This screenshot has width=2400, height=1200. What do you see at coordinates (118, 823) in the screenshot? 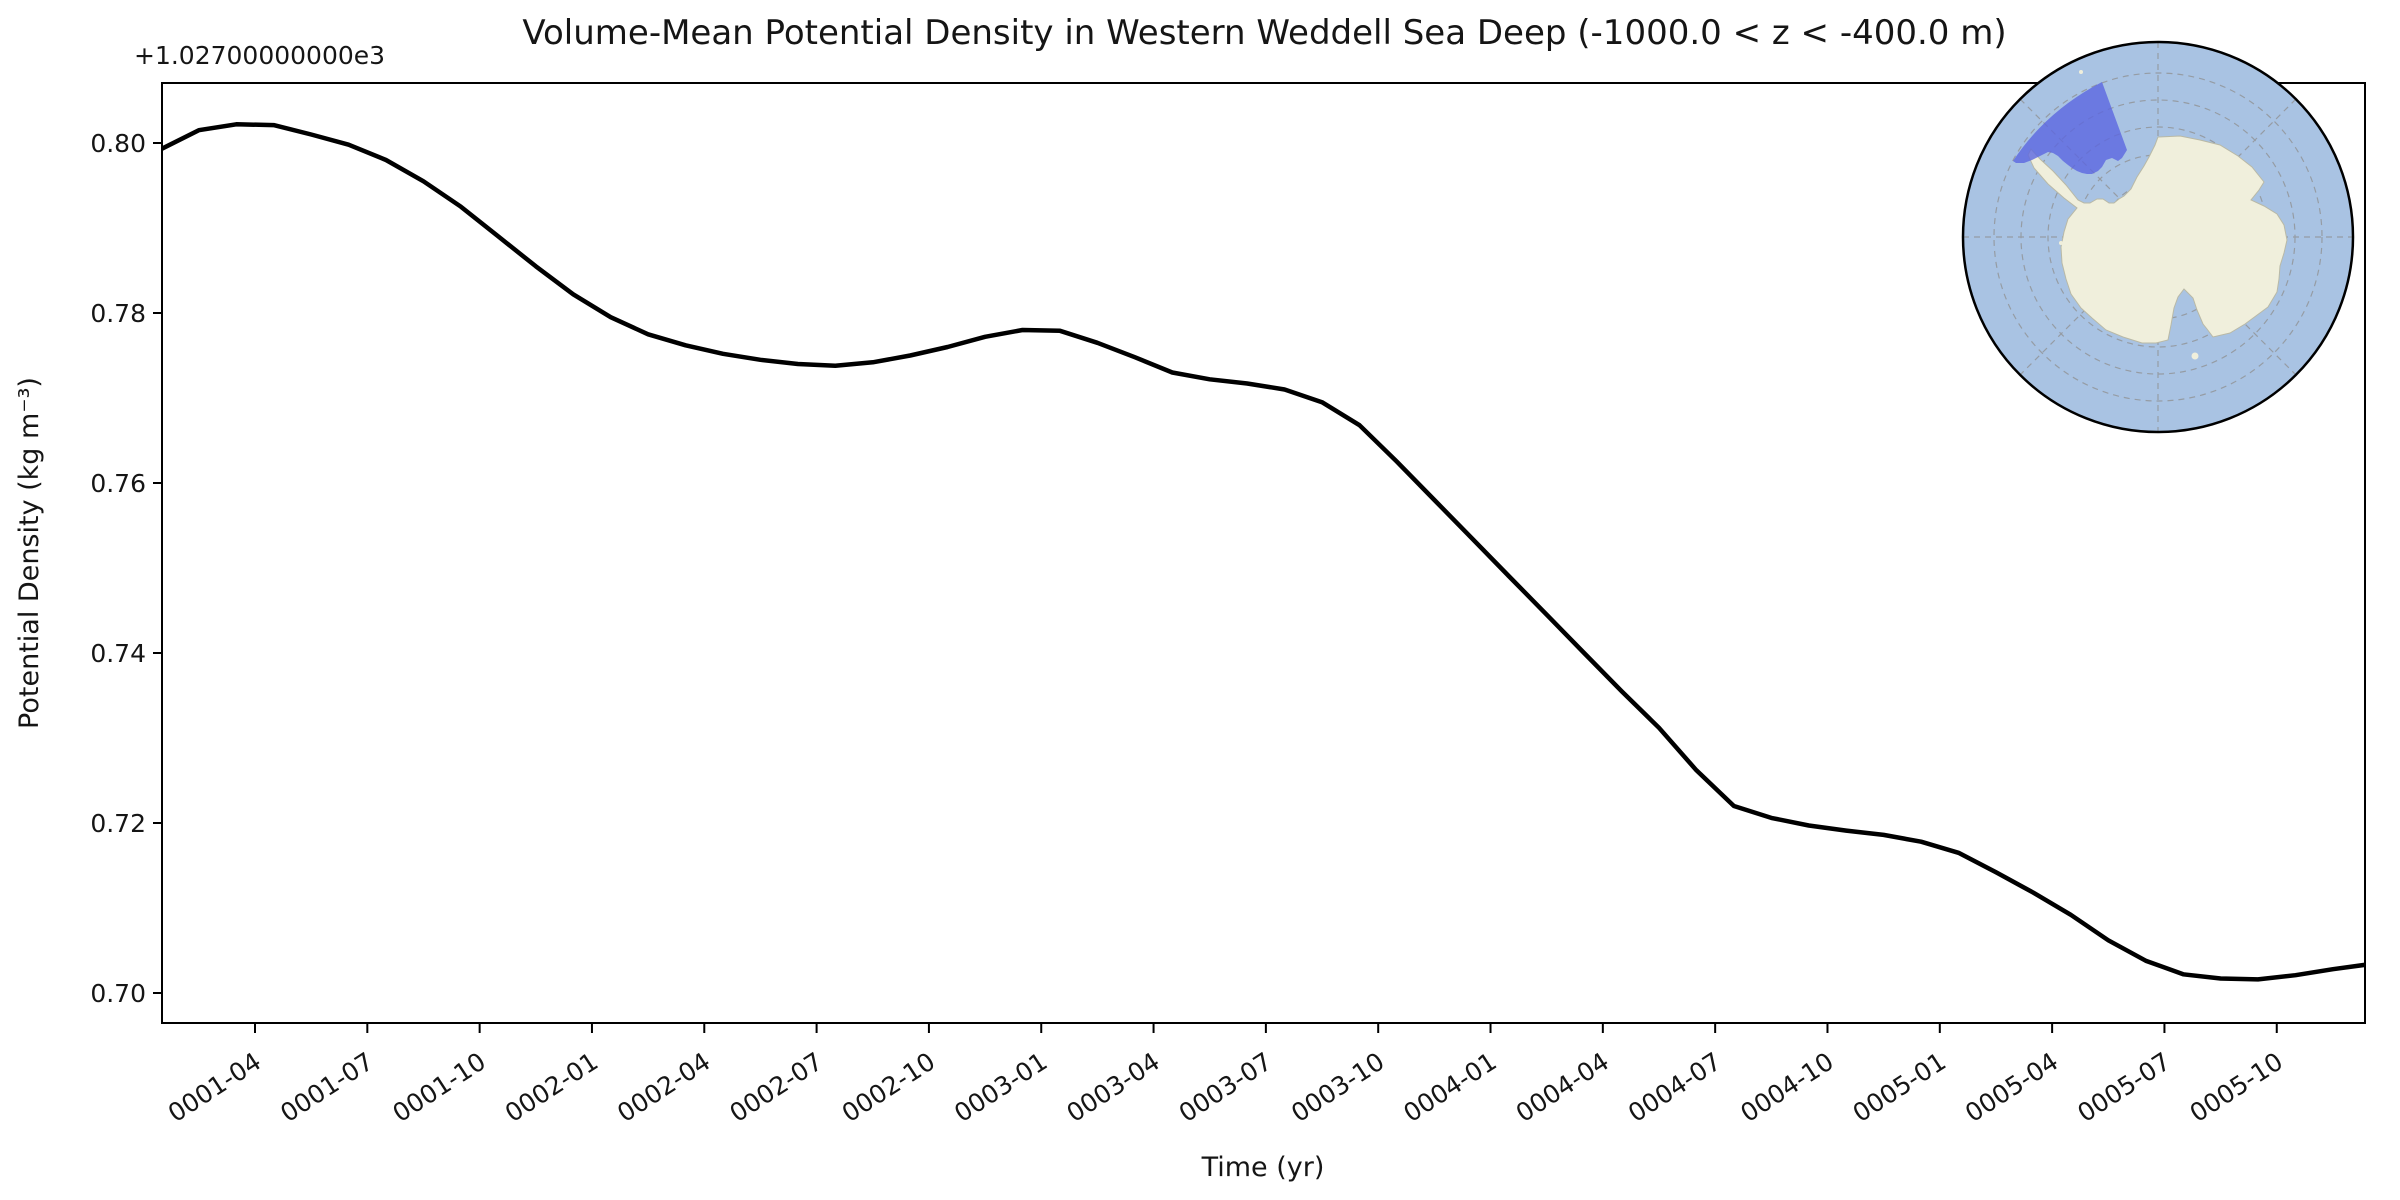
I see `y-tick-label: 0.72` at bounding box center [118, 823].